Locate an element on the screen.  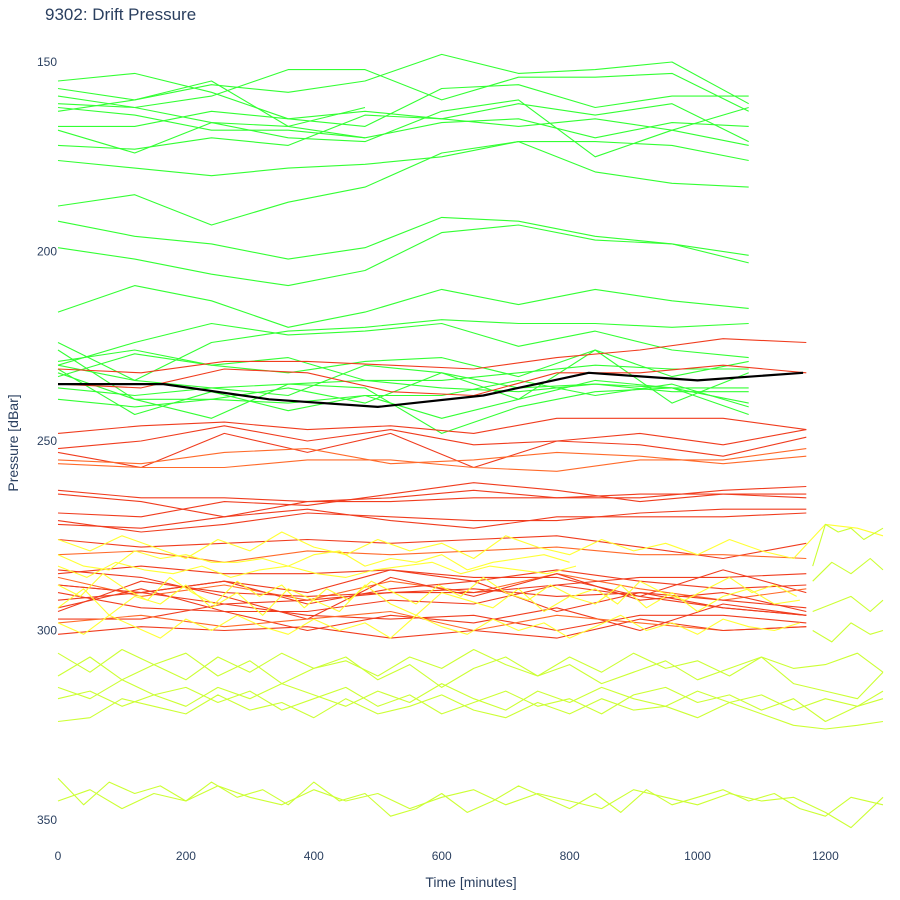
y-axis-title: Pressure [dBar] is located at coordinates (13, 442).